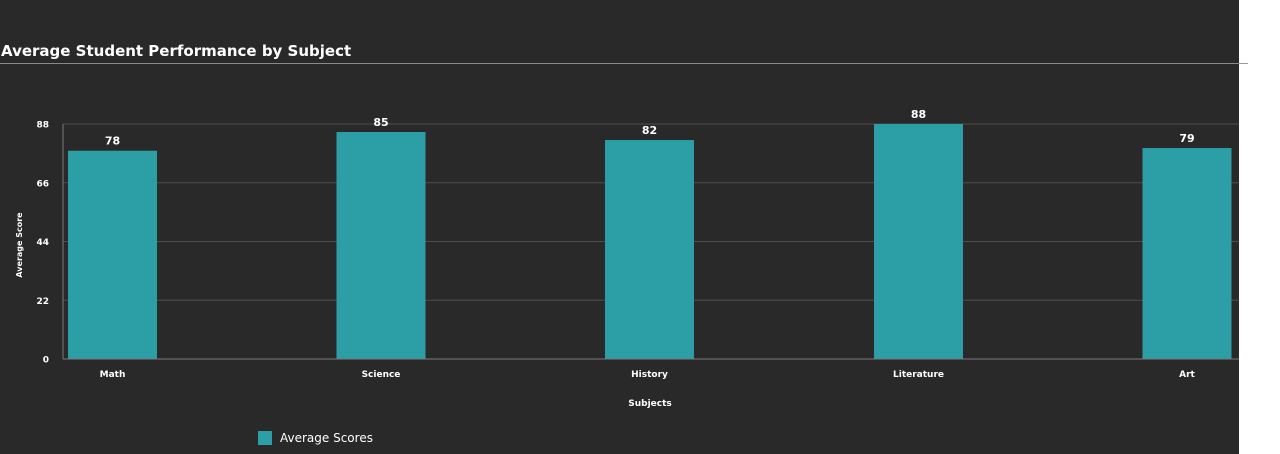 The height and width of the screenshot is (454, 1280). Describe the element at coordinates (380, 122) in the screenshot. I see `data-label: 85` at that location.